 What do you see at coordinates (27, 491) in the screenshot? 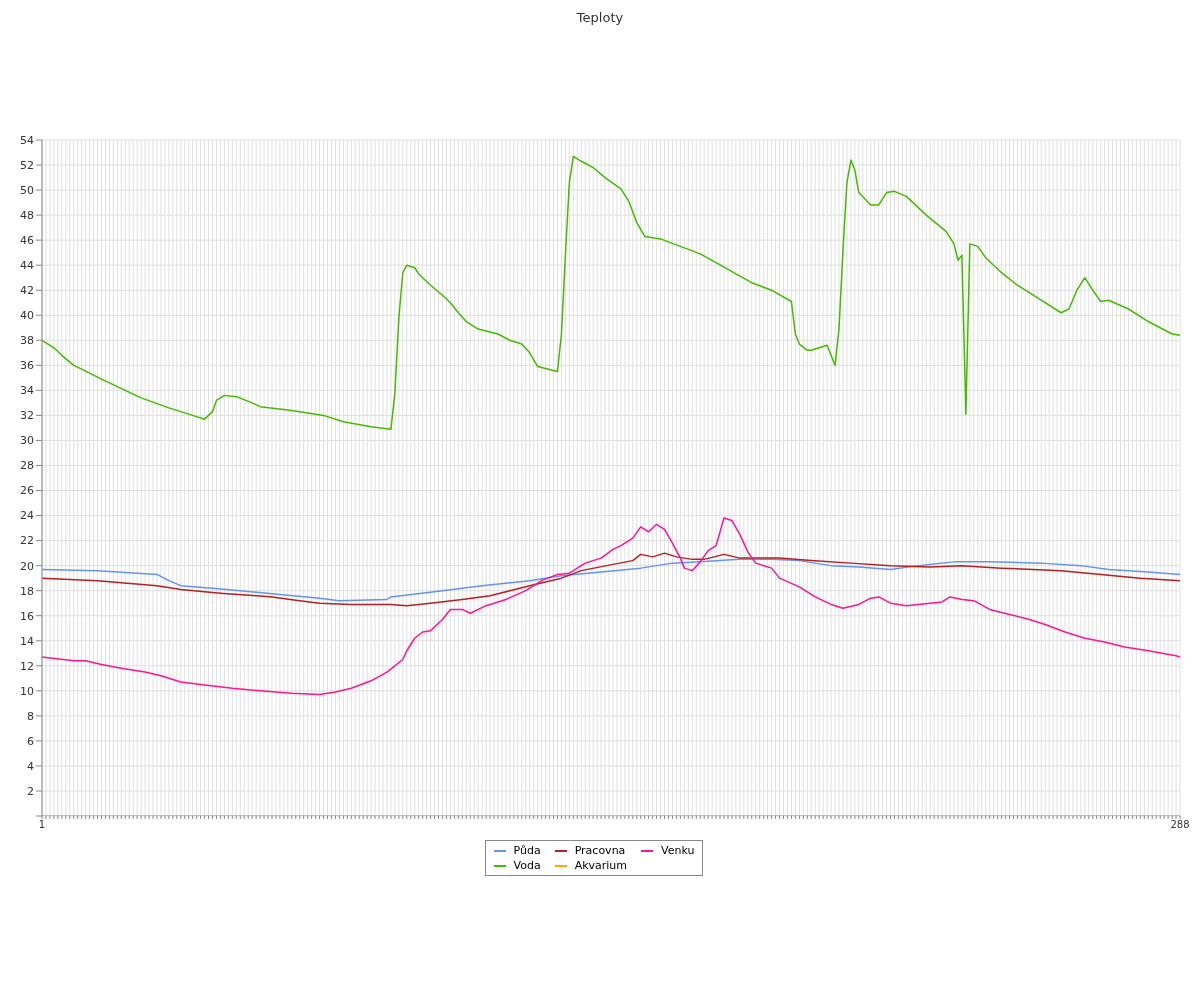
I see `y-tick-label: 26` at bounding box center [27, 491].